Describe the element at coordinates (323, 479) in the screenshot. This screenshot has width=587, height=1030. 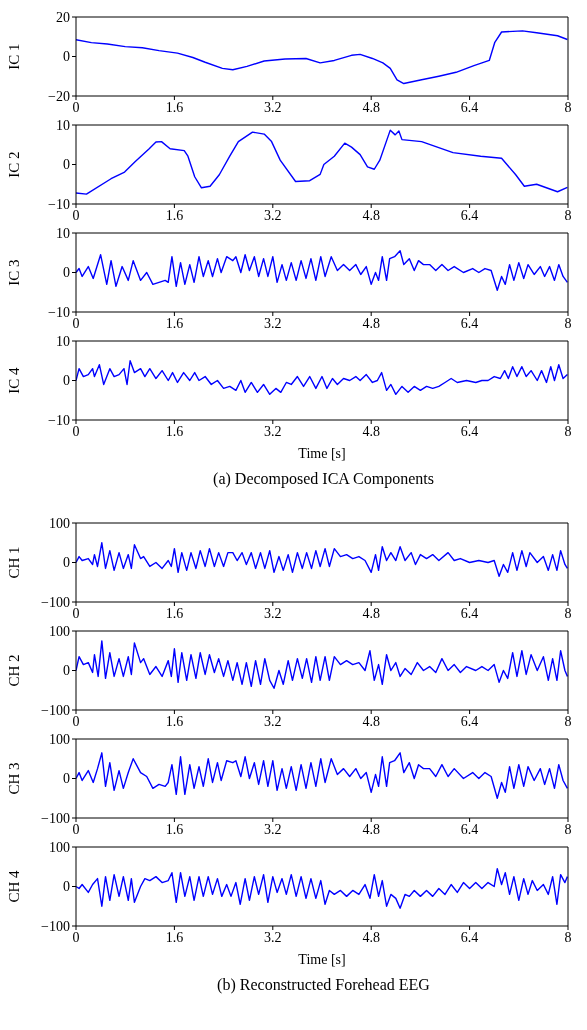
I see `text: (a) Decomposed ICA Components` at that location.